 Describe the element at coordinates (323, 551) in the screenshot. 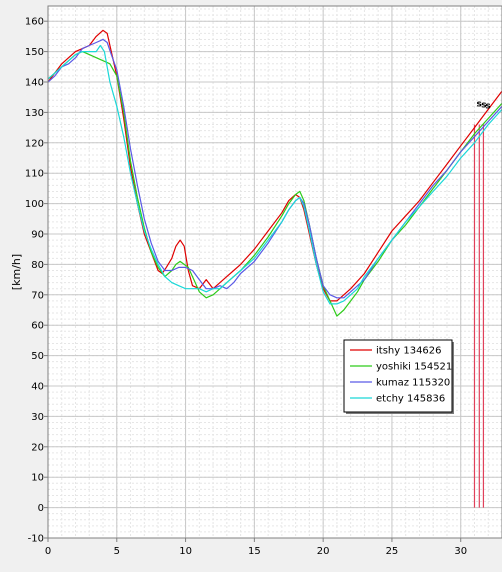

I see `x-tick-label: 20` at that location.